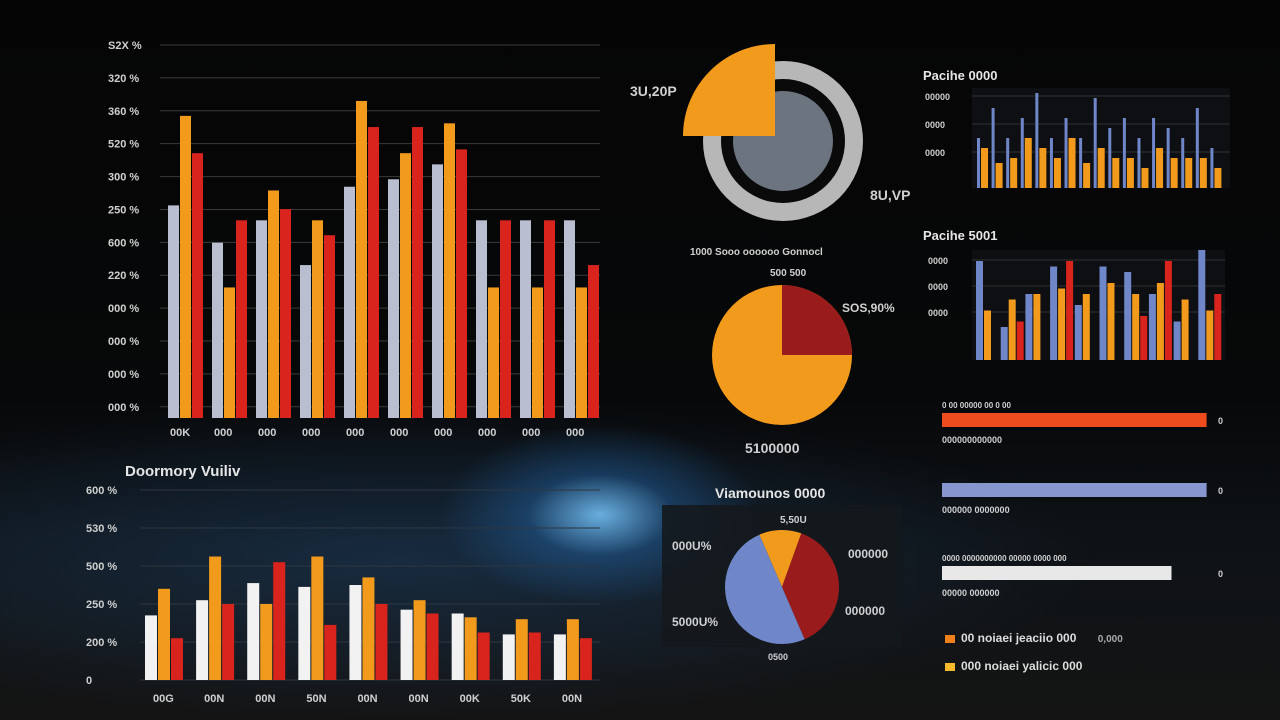  What do you see at coordinates (521, 699) in the screenshot?
I see `x-tick-label: 50K` at bounding box center [521, 699].